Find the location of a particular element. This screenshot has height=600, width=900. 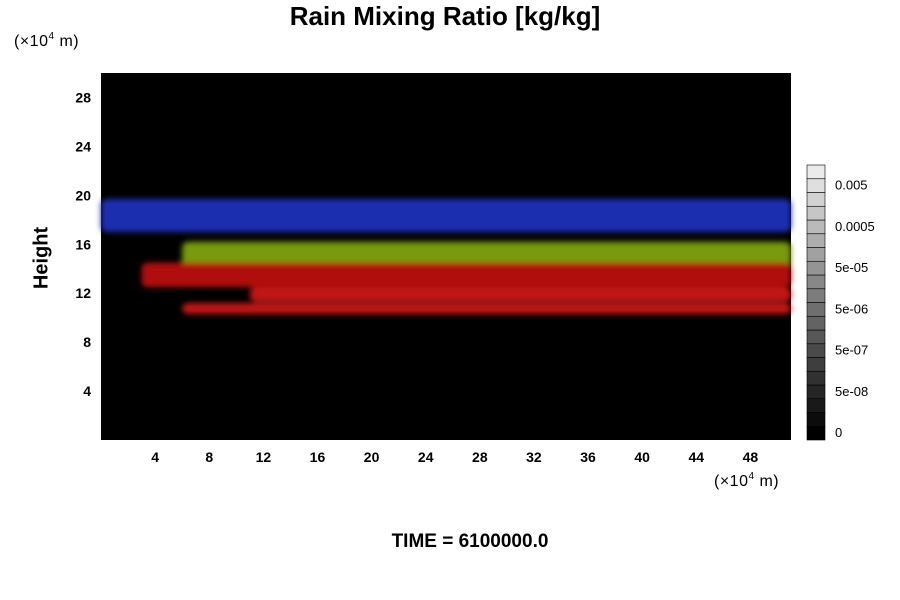

colorbar-label: 0 is located at coordinates (838, 432).